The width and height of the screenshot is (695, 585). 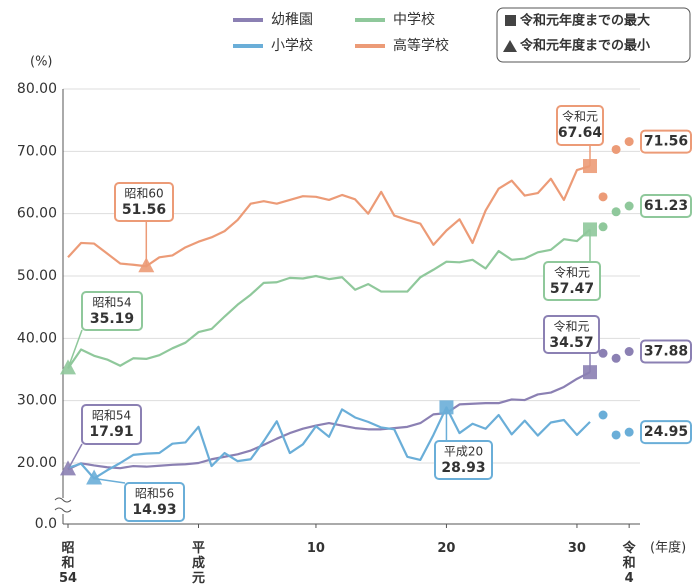 What do you see at coordinates (292, 45) in the screenshot?
I see `legend-label: 小学校` at bounding box center [292, 45].